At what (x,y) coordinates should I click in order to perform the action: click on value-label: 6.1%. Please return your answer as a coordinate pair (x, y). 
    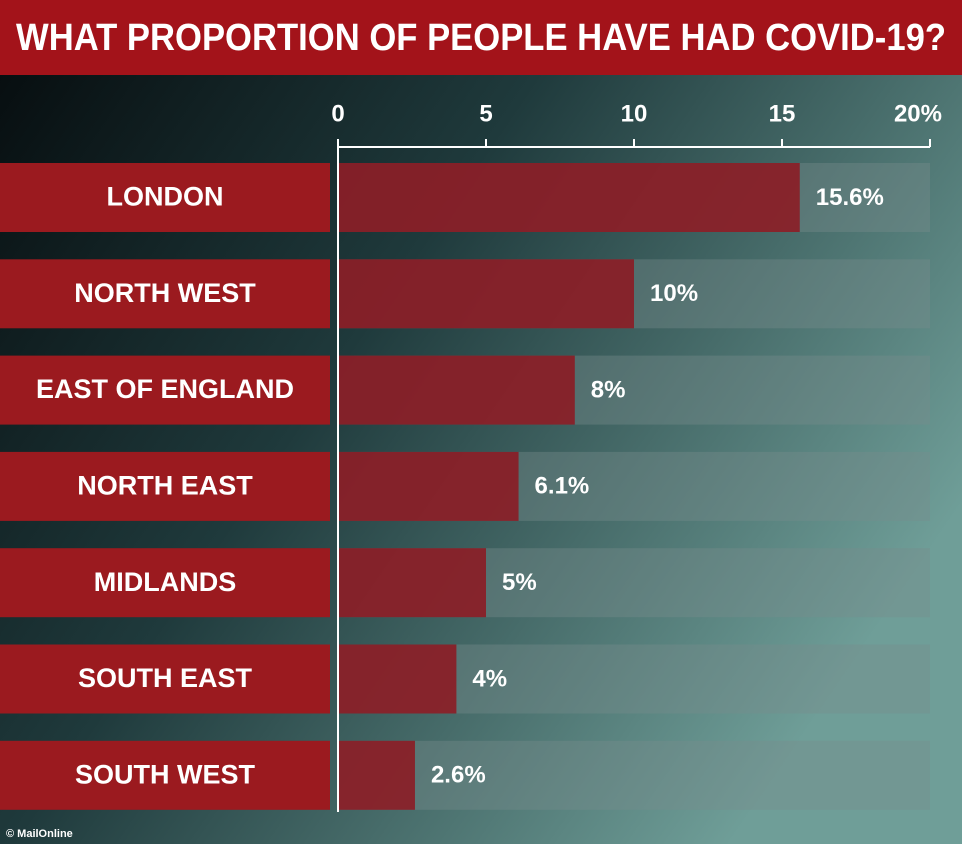
    Looking at the image, I should click on (562, 486).